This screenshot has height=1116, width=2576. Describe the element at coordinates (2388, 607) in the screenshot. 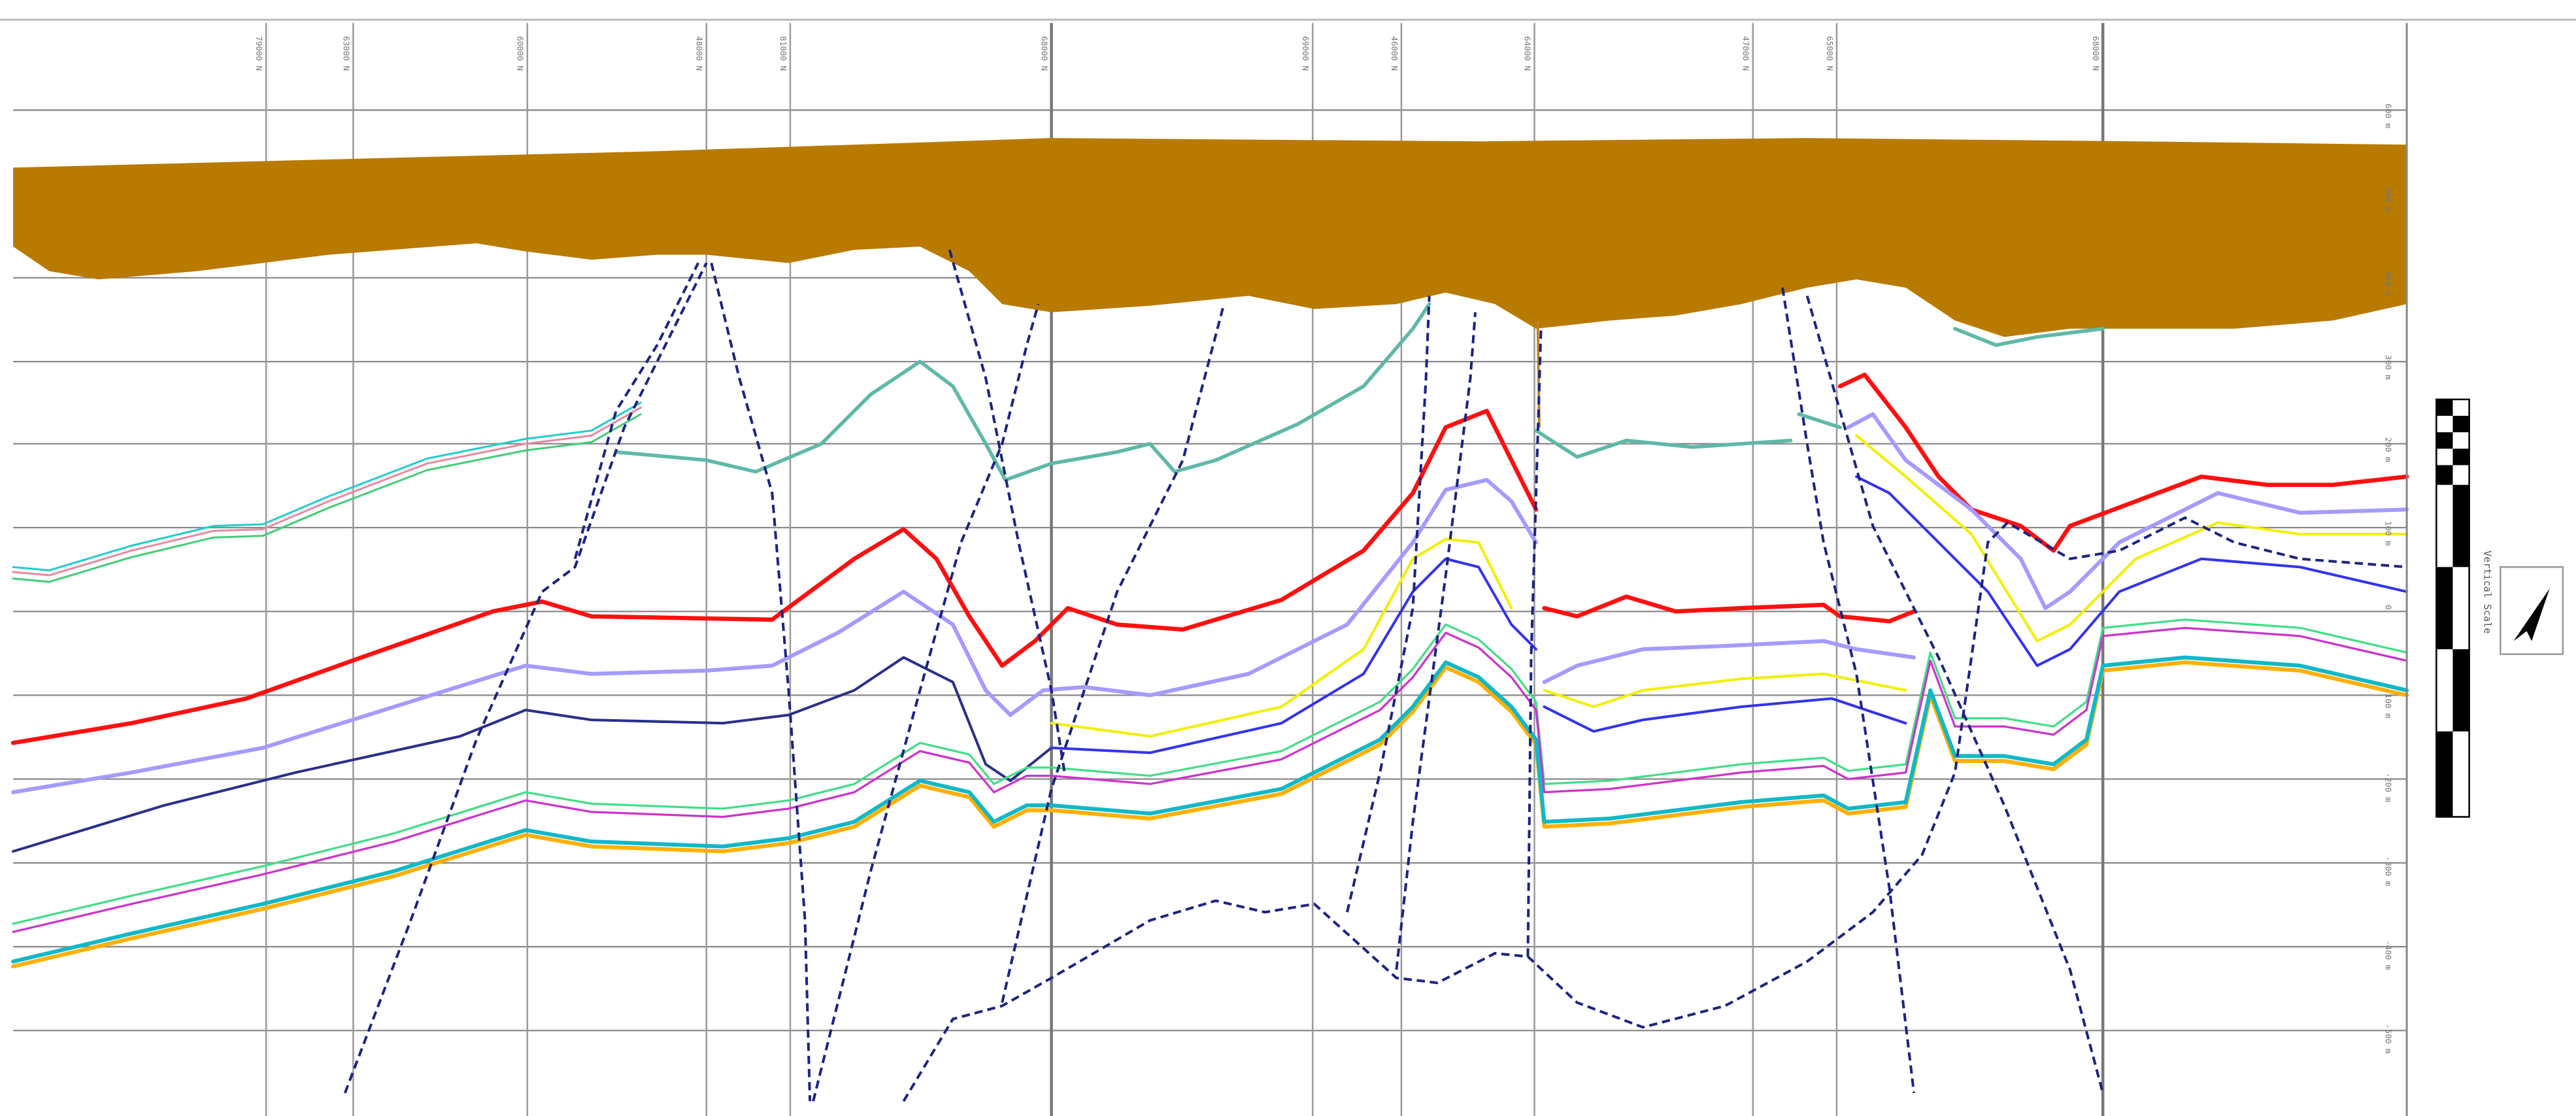

I see `depth-label: 0` at that location.